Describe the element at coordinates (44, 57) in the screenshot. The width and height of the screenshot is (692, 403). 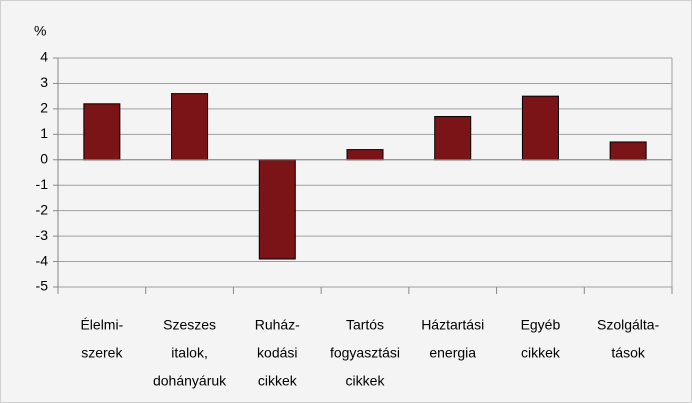
I see `y-tick-label: 4` at that location.